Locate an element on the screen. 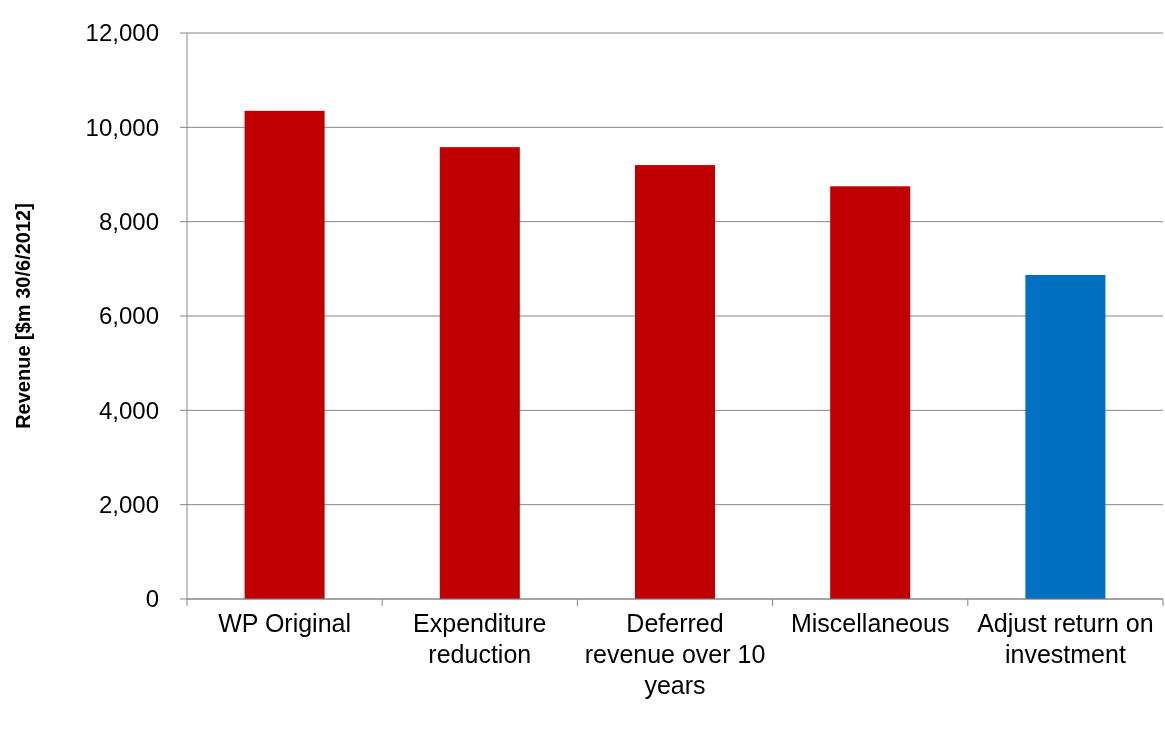 The image size is (1165, 734). y-axis-title: Revenue [$m 30/6/2012] is located at coordinates (23, 316).